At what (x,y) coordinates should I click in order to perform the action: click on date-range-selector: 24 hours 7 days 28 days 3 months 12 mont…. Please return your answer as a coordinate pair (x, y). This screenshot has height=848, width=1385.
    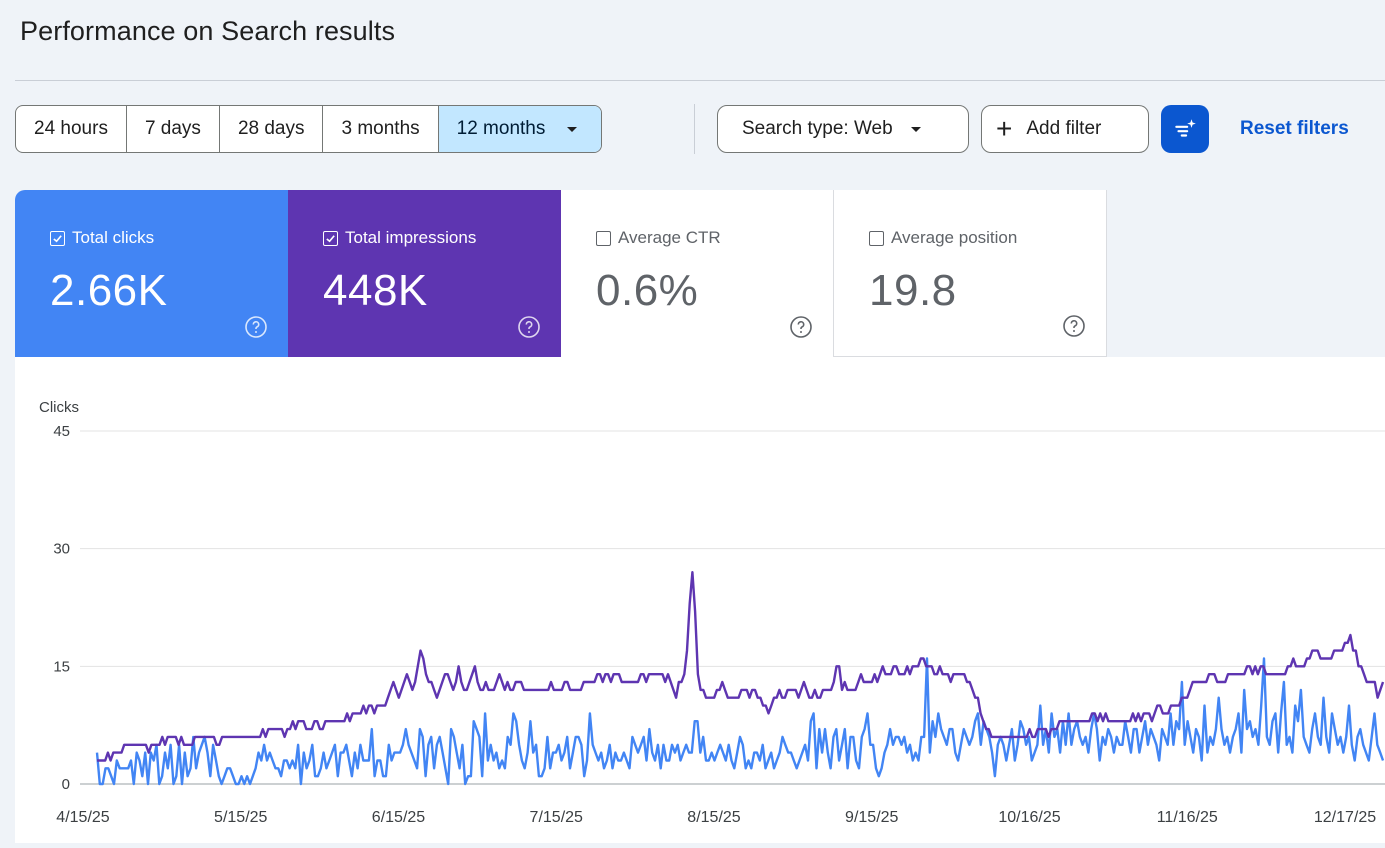
    Looking at the image, I should click on (309, 129).